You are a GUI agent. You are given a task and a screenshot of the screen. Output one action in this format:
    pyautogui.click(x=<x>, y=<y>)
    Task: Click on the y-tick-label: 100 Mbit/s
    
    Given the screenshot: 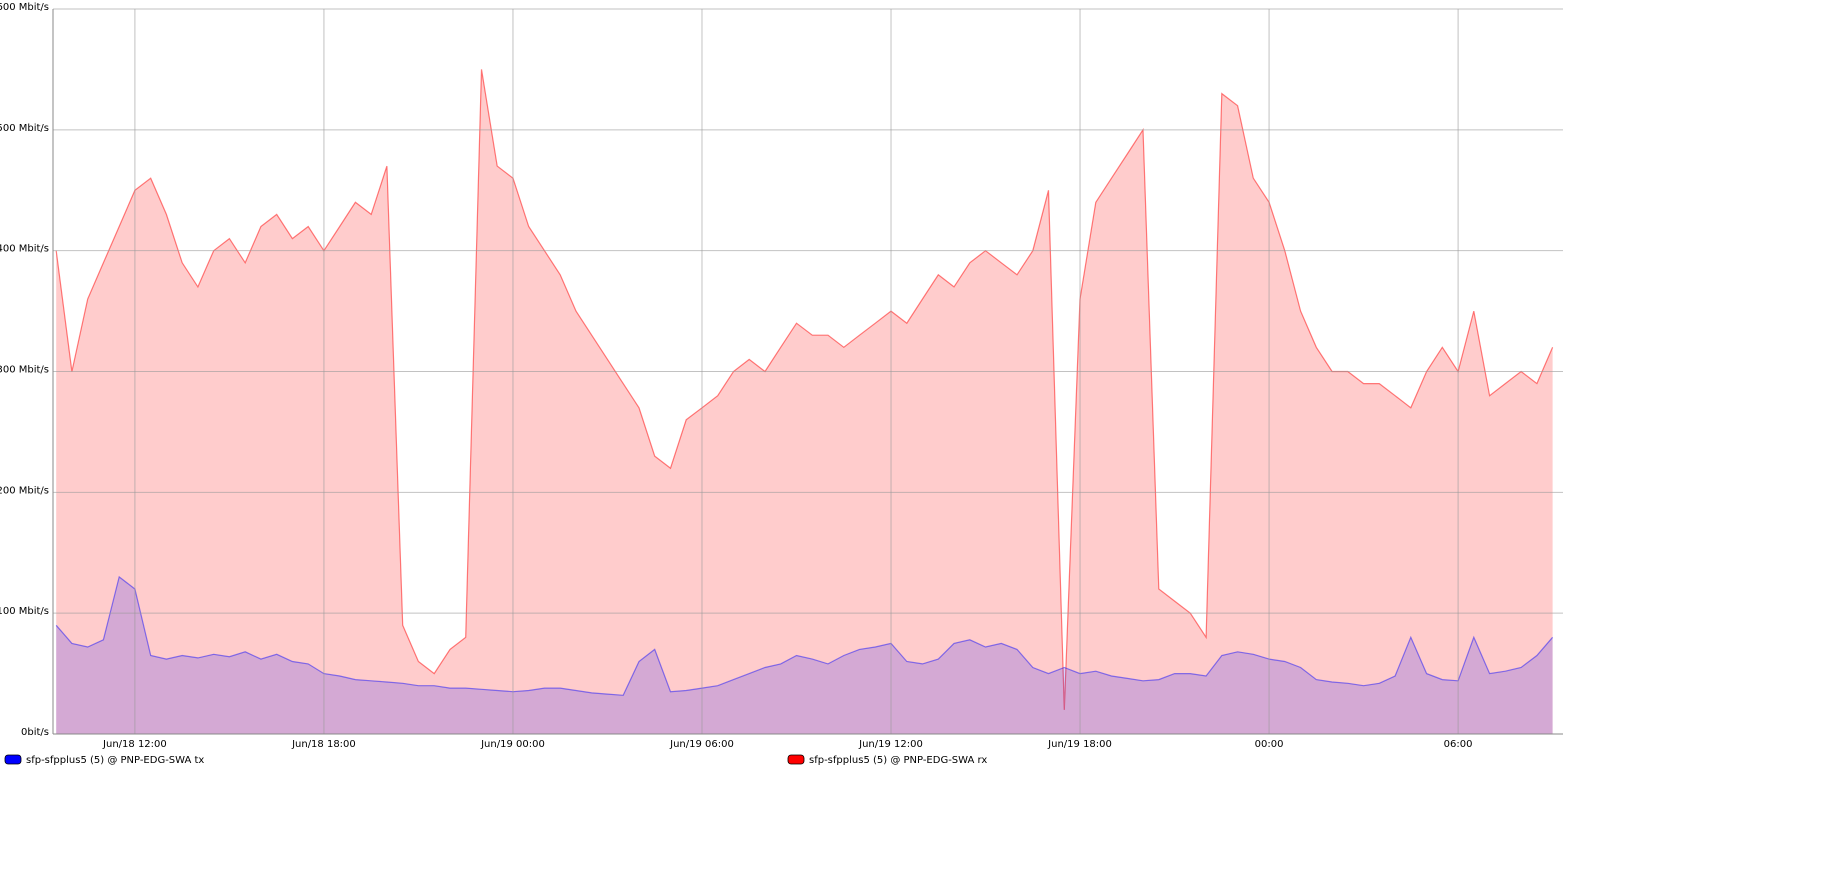 What is the action you would take?
    pyautogui.click(x=24, y=611)
    